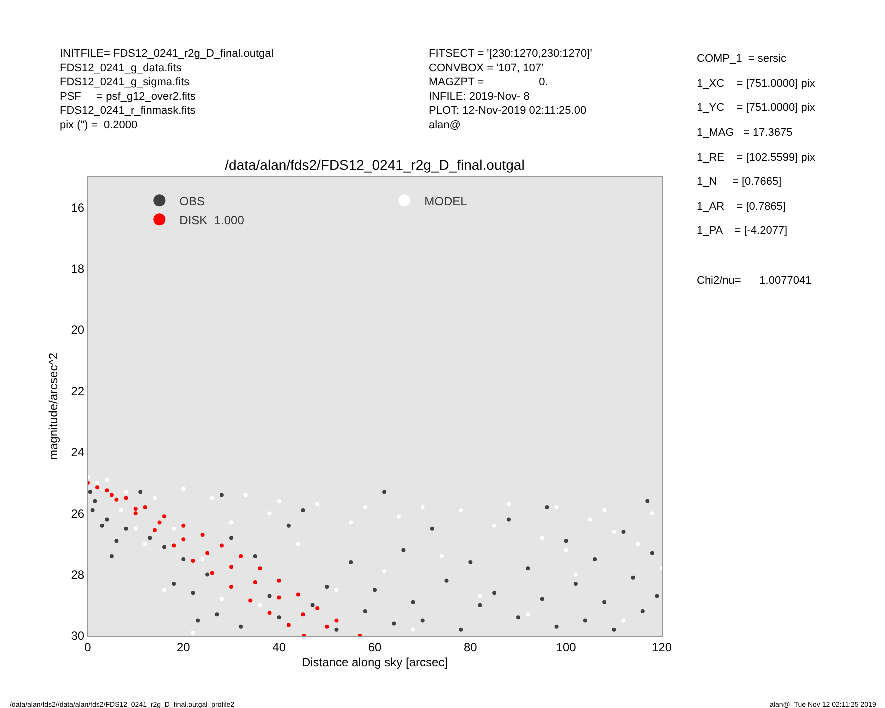 The image size is (885, 708). What do you see at coordinates (375, 662) in the screenshot?
I see `x-axis-title: Distance along sky [arcsec]` at bounding box center [375, 662].